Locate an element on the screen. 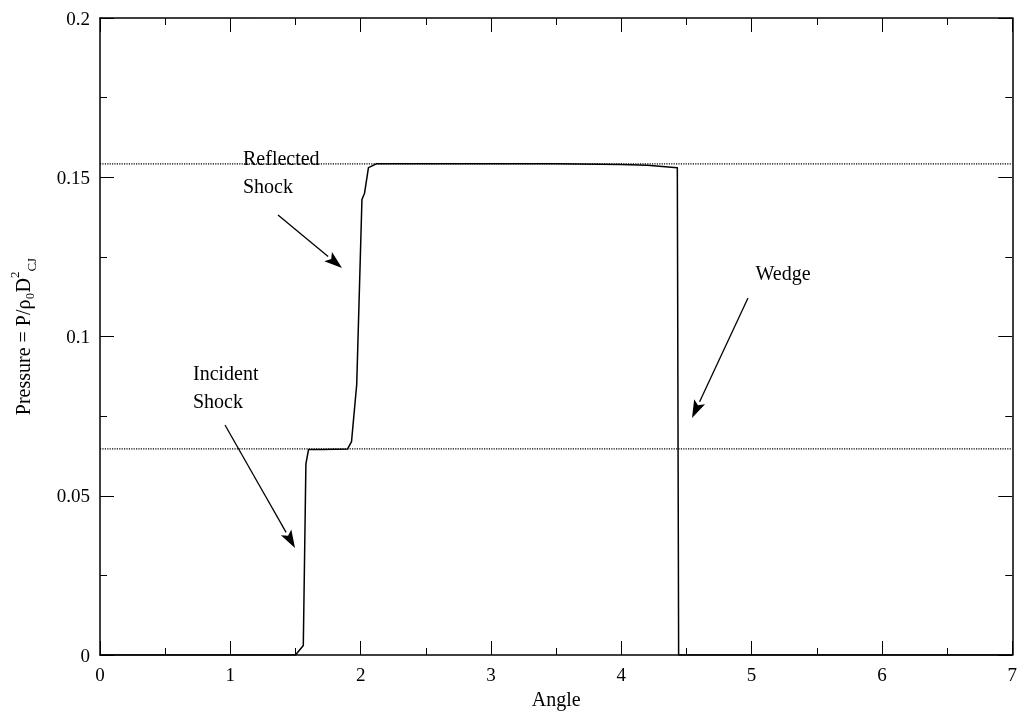 Image resolution: width=1020 pixels, height=716 pixels. x-tick-label: 1 is located at coordinates (230, 674).